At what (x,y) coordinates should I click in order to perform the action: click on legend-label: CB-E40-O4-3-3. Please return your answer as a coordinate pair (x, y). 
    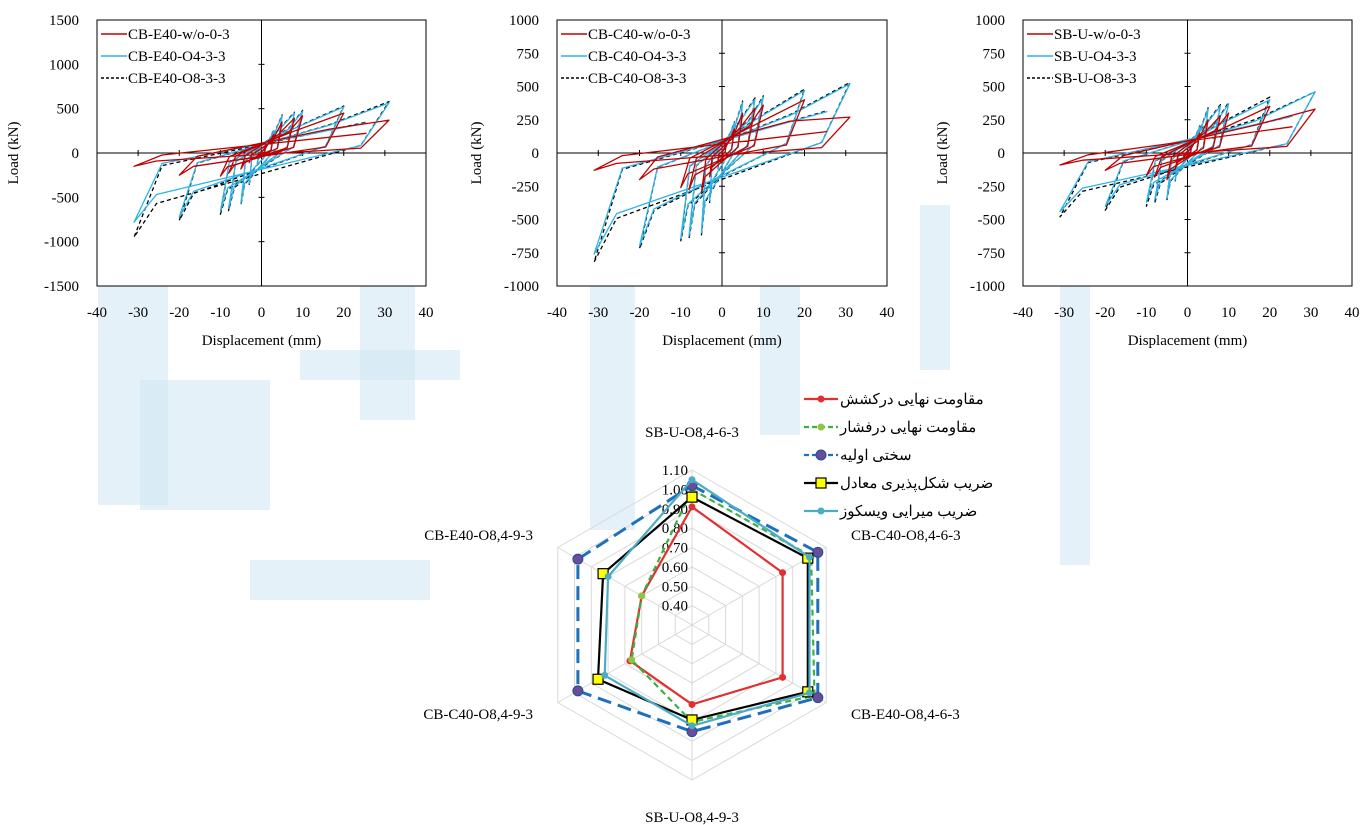
    Looking at the image, I should click on (177, 57).